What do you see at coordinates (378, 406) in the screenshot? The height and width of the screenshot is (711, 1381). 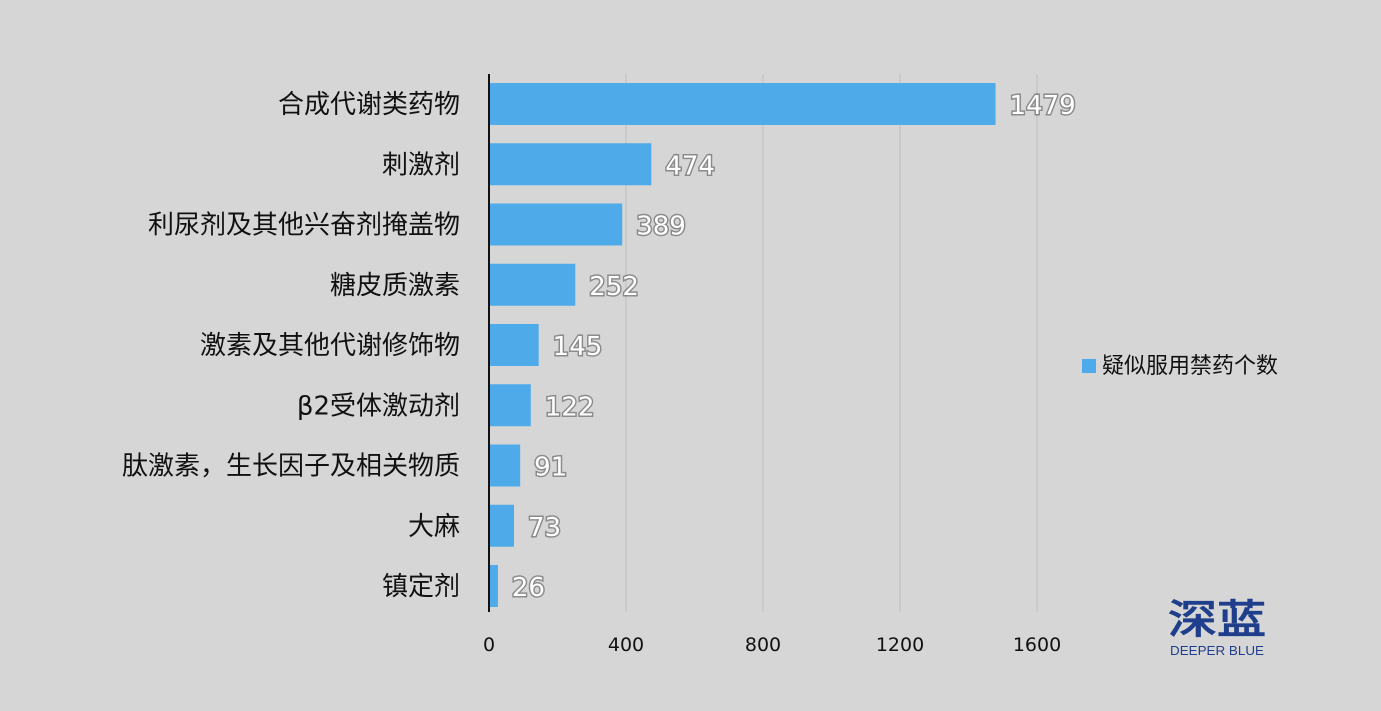 I see `category-label: β2受体激动剂` at bounding box center [378, 406].